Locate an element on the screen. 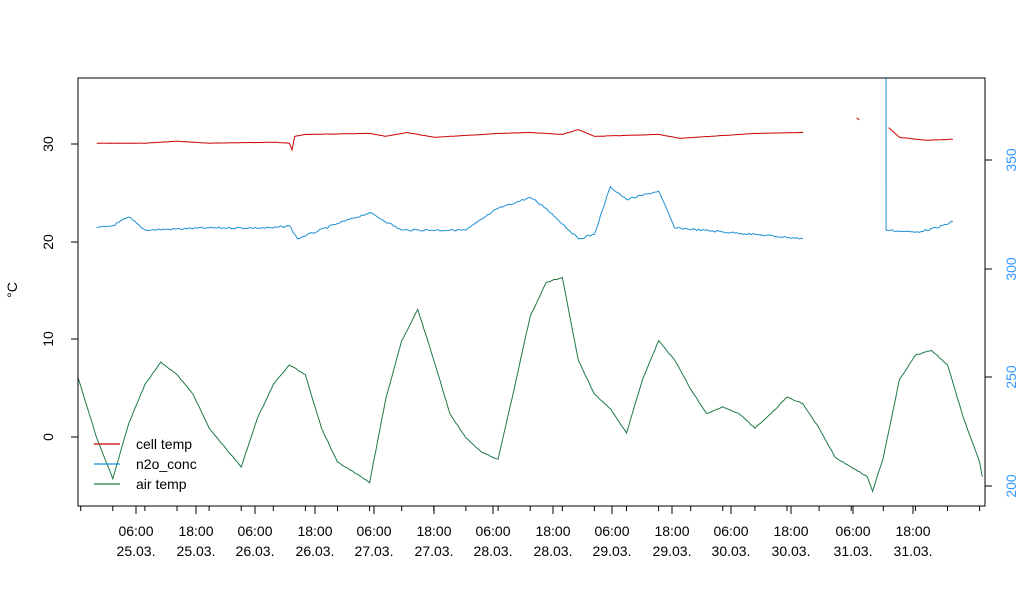 This screenshot has height=600, width=1024. legend-label: cell temp is located at coordinates (164, 444).